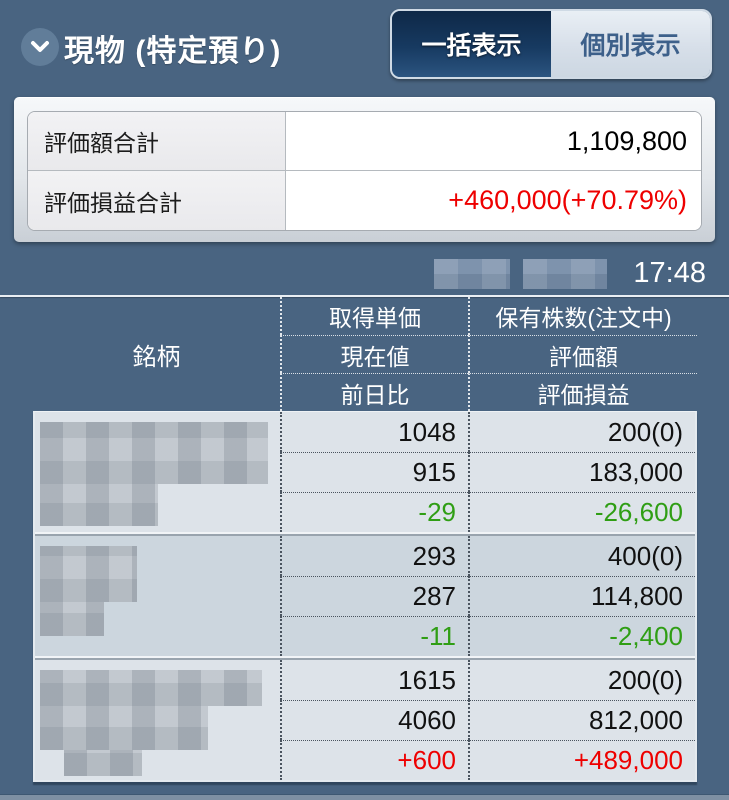 Image resolution: width=729 pixels, height=800 pixels. I want to click on header-divider, so click(364, 296).